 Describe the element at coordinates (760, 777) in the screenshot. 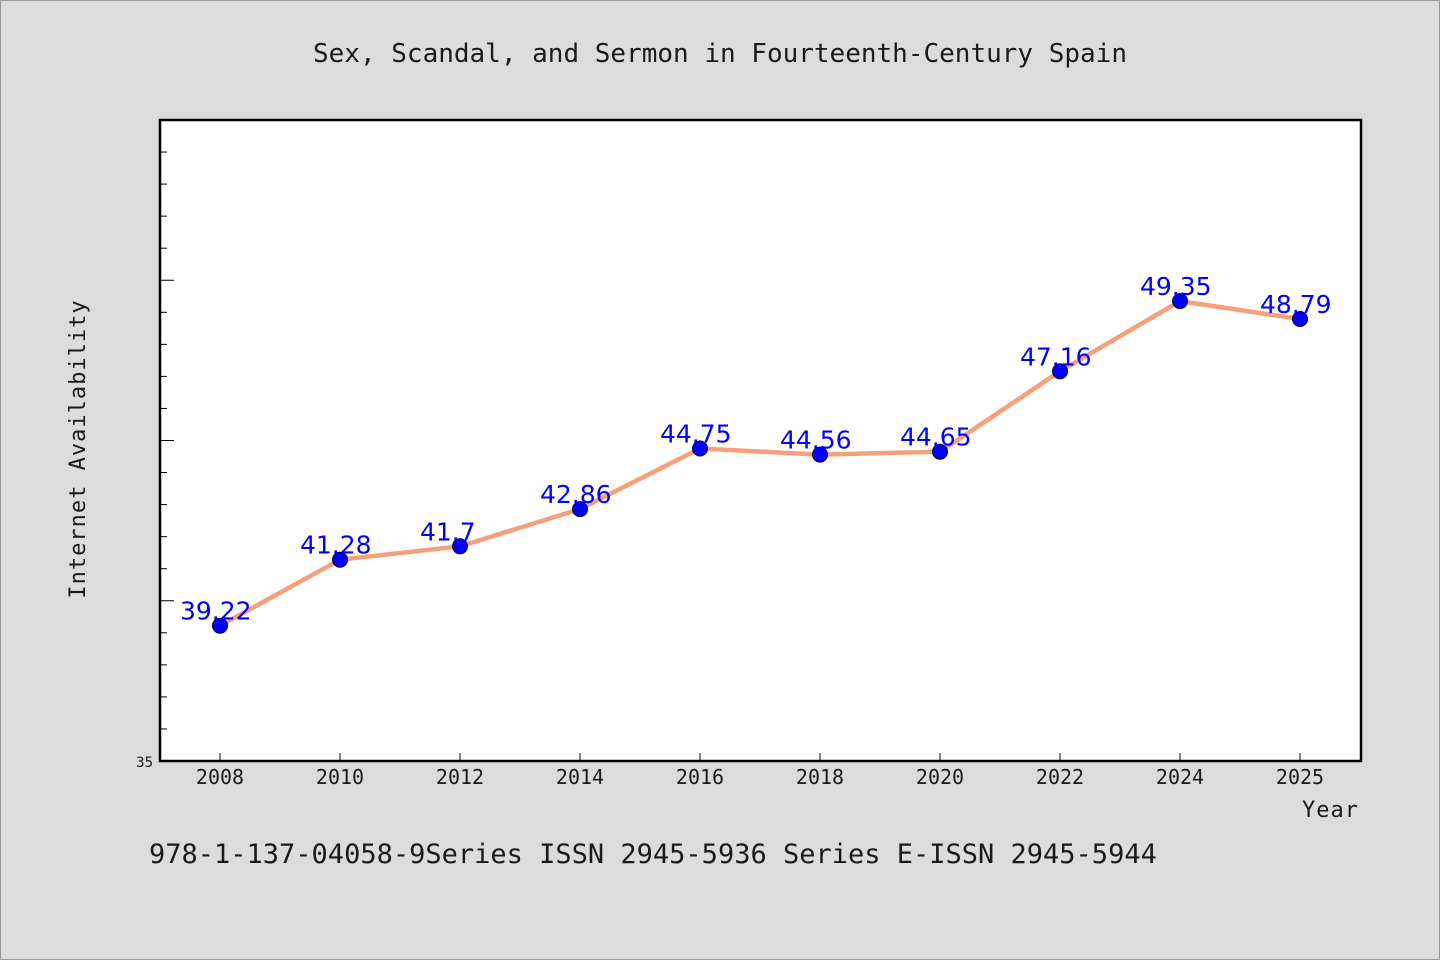

I see `x-axis-tick-labels: 2008 2010 2012 2014 2016 2018 2020 2022 2024 2025` at that location.